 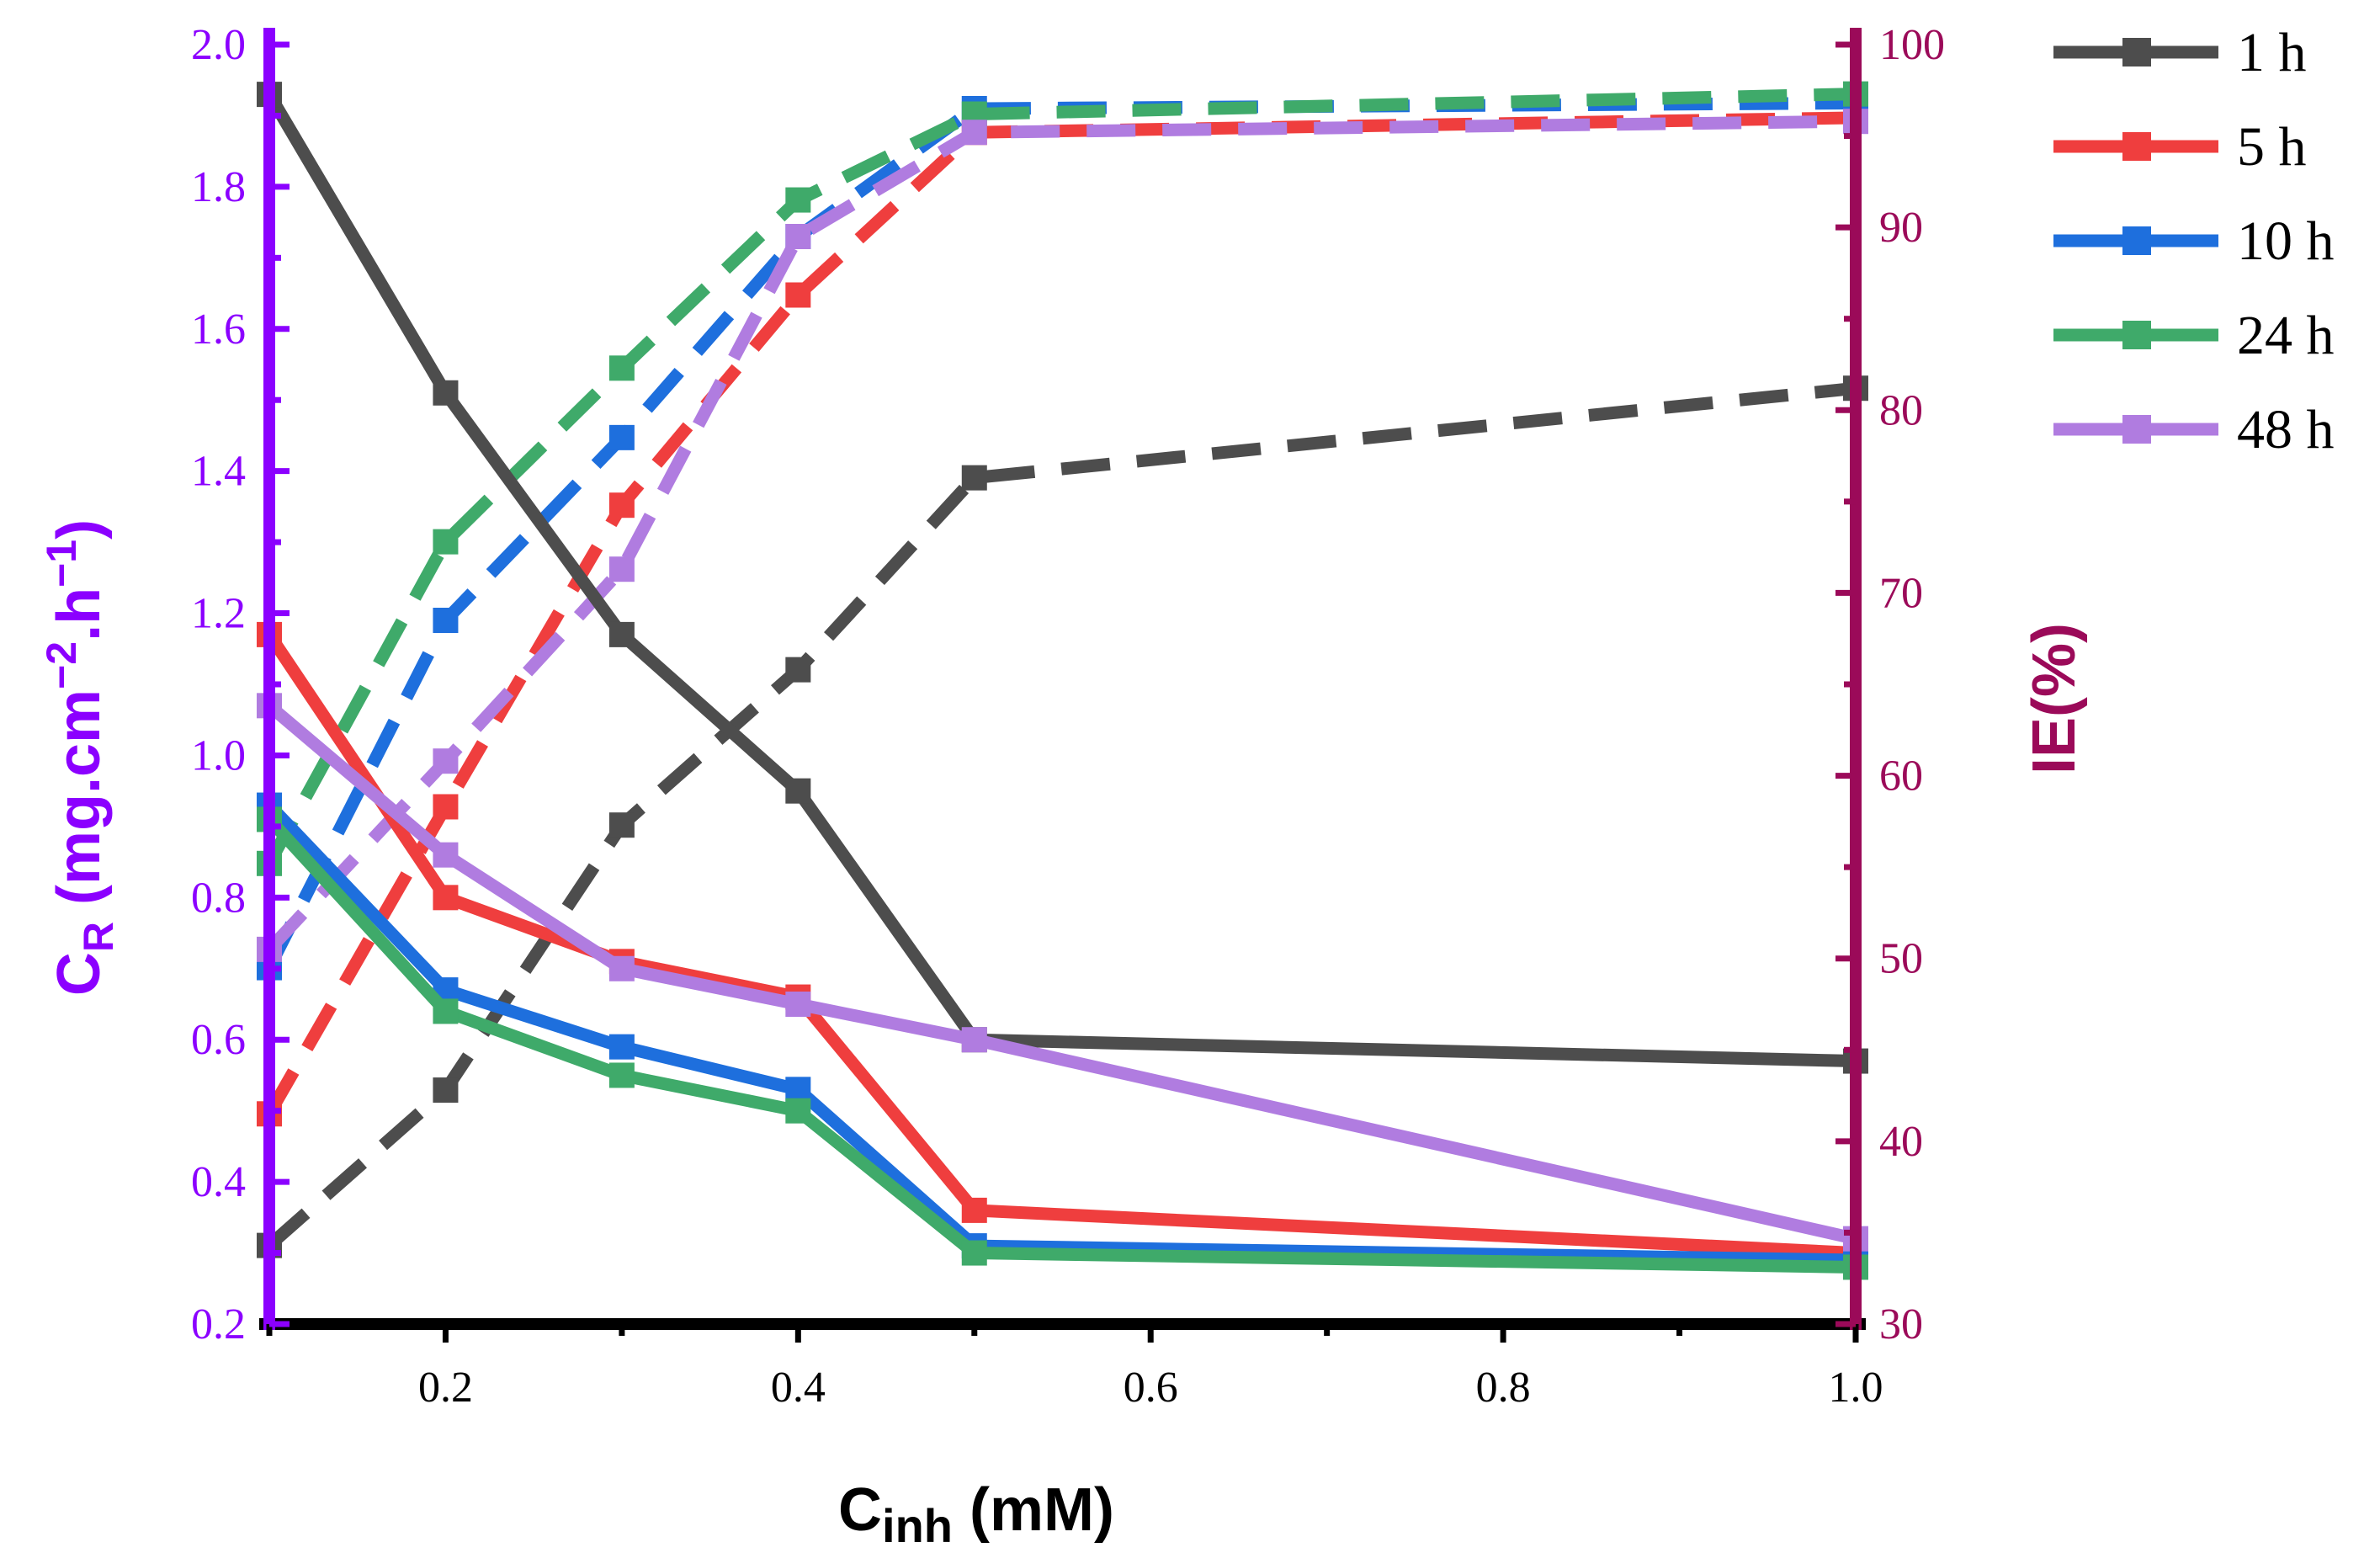 What do you see at coordinates (61, 564) in the screenshot?
I see `y-left-title-sup-b: −1` at bounding box center [61, 564].